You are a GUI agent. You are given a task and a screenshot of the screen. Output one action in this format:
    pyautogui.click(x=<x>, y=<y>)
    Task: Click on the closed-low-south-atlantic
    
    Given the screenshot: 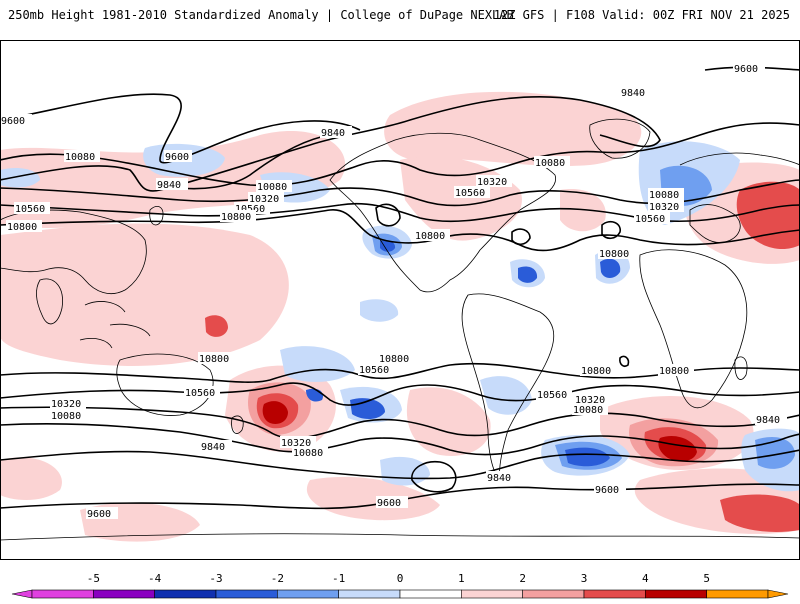 What is the action you would take?
    pyautogui.click(x=624, y=361)
    